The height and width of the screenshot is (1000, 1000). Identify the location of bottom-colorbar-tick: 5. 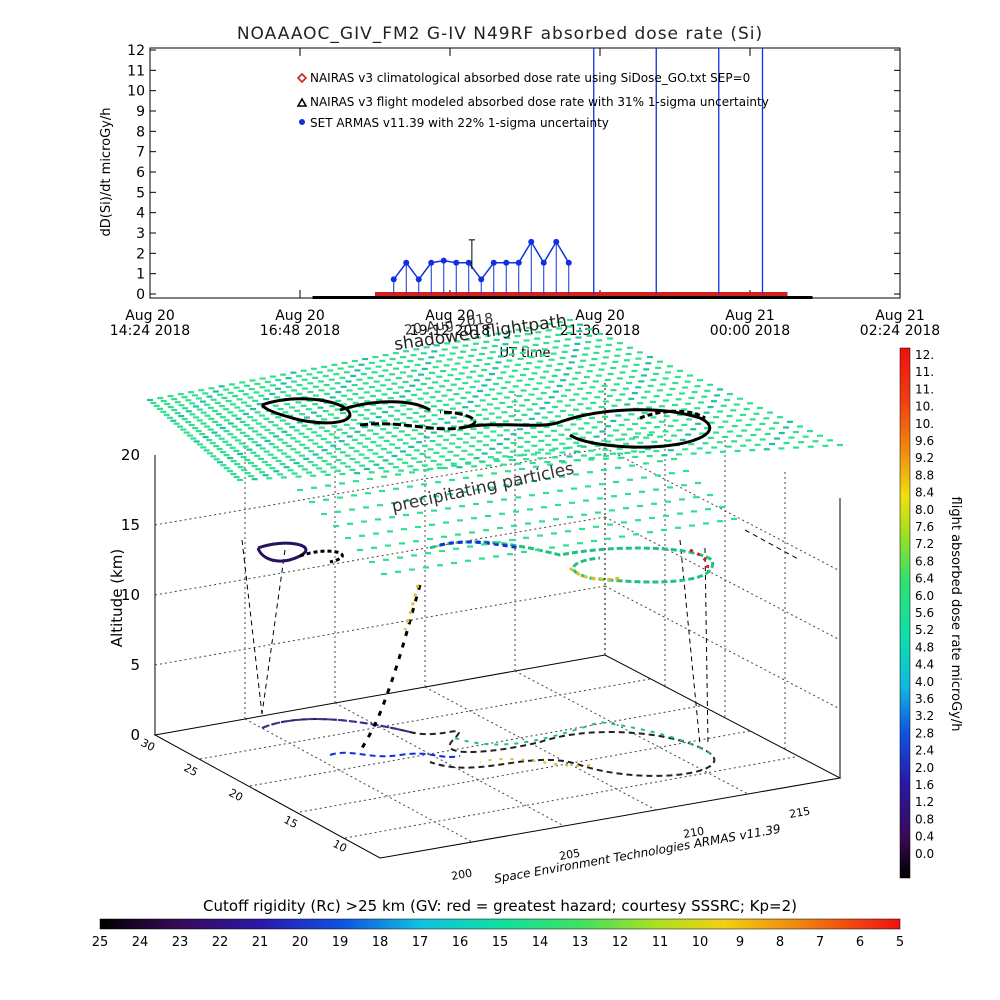
(900, 942).